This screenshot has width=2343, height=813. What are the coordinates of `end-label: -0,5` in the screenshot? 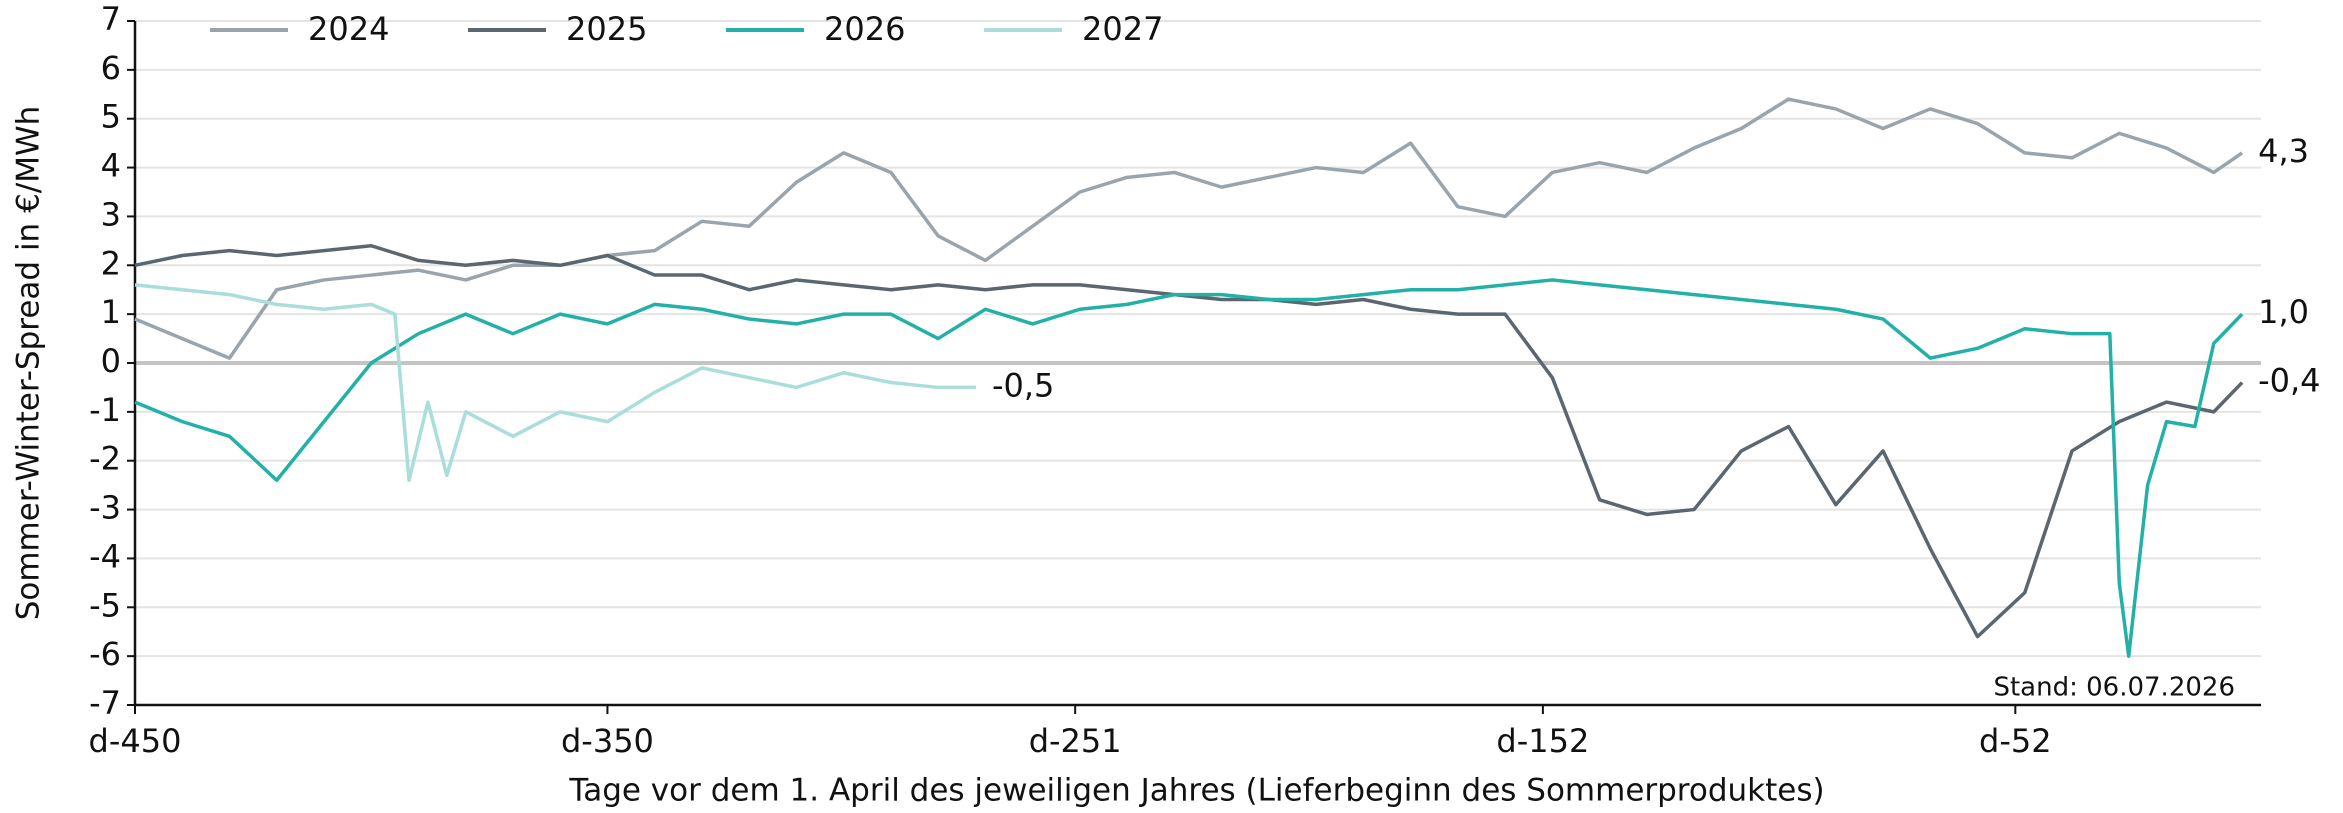 It's located at (1023, 385).